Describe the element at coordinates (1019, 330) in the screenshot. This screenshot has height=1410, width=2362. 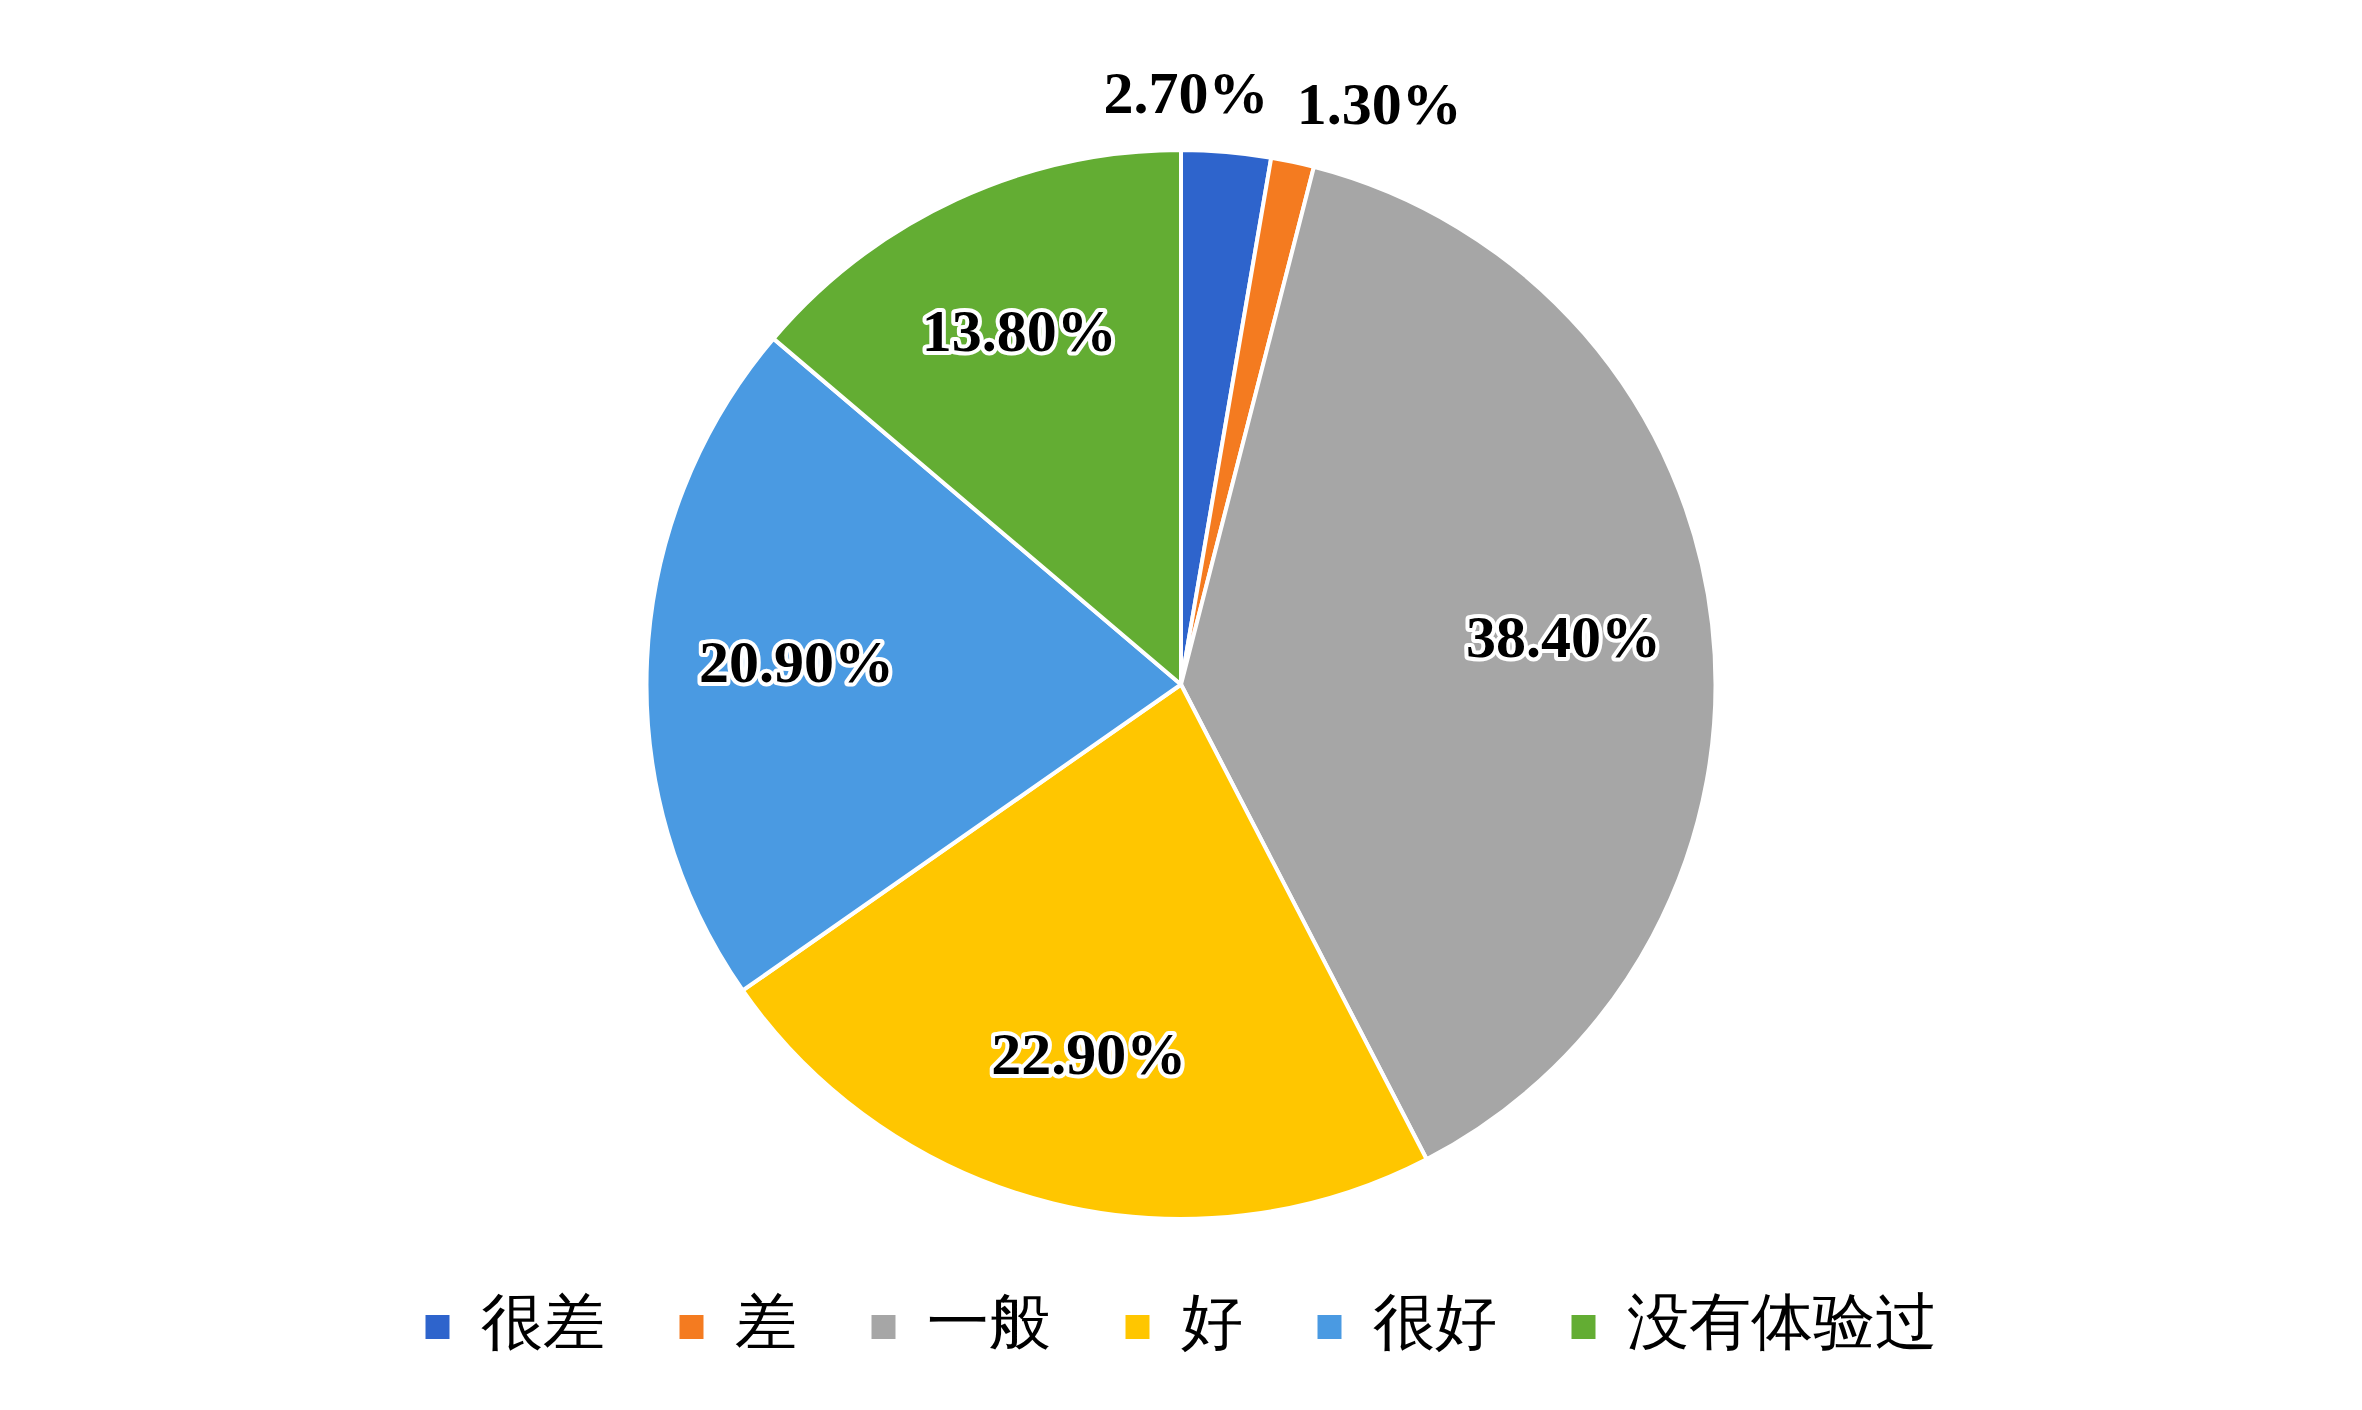
I see `data-label: 13.80%` at that location.